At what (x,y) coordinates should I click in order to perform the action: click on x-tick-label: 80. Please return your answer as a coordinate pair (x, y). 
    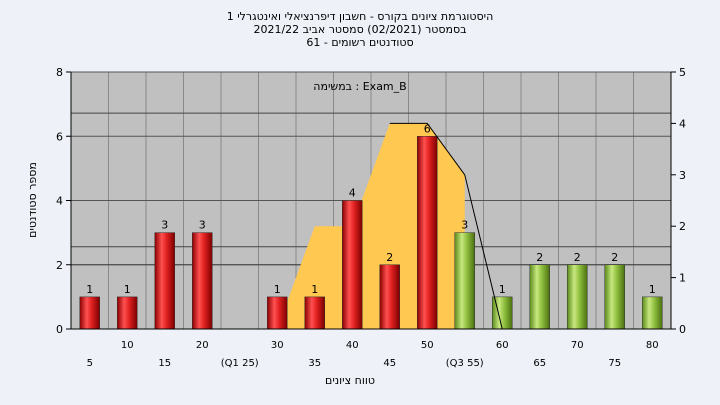
    Looking at the image, I should click on (652, 345).